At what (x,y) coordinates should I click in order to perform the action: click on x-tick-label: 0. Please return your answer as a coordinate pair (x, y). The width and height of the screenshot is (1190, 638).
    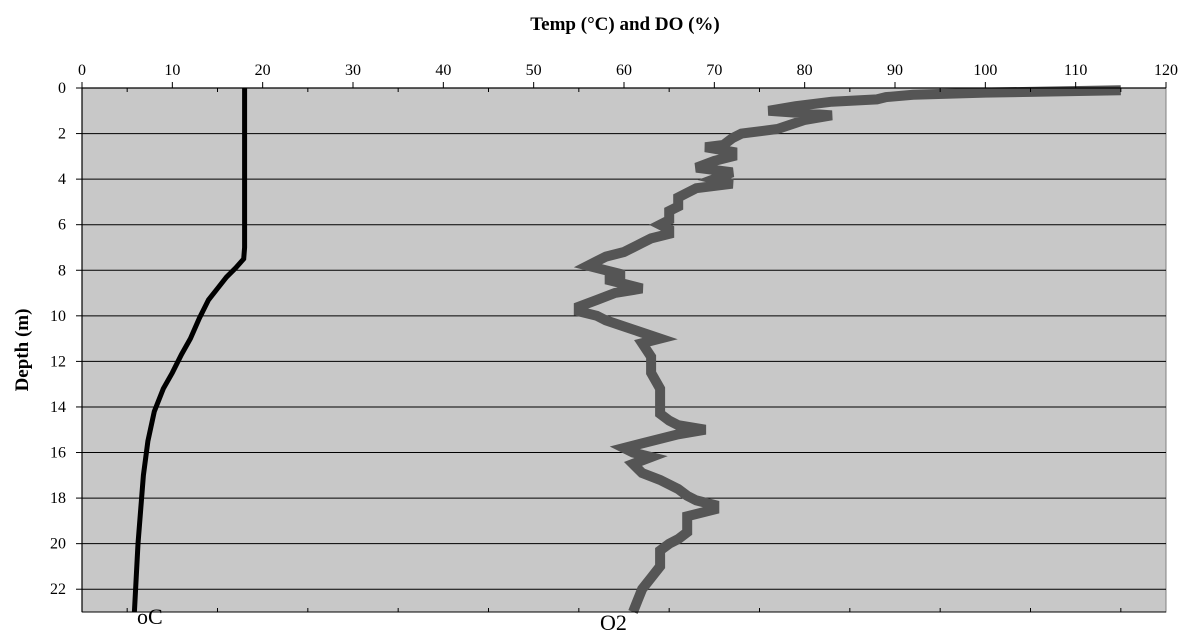
    Looking at the image, I should click on (82, 70).